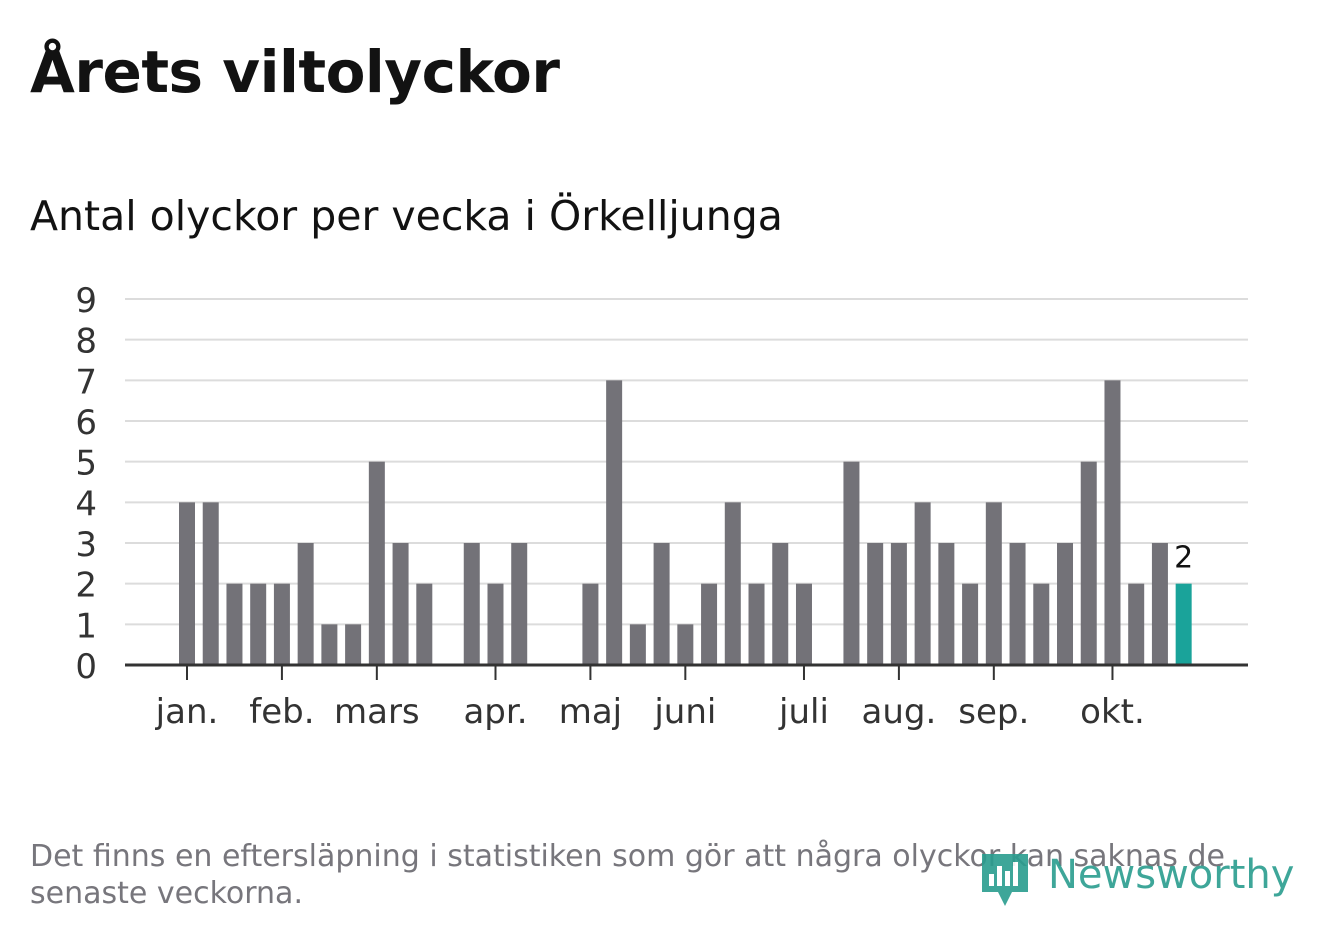 This screenshot has width=1322, height=939. I want to click on y-tick-label: 2, so click(86, 586).